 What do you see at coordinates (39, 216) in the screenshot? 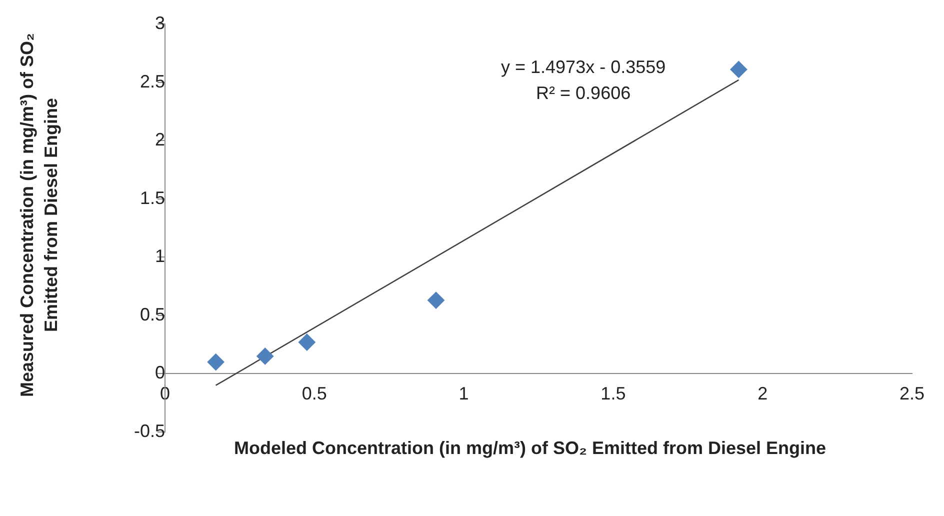
I see `y-axis-title: Measured Concentration (in mg/m³) of SO₂ Emitted from Diesel Engine` at bounding box center [39, 216].